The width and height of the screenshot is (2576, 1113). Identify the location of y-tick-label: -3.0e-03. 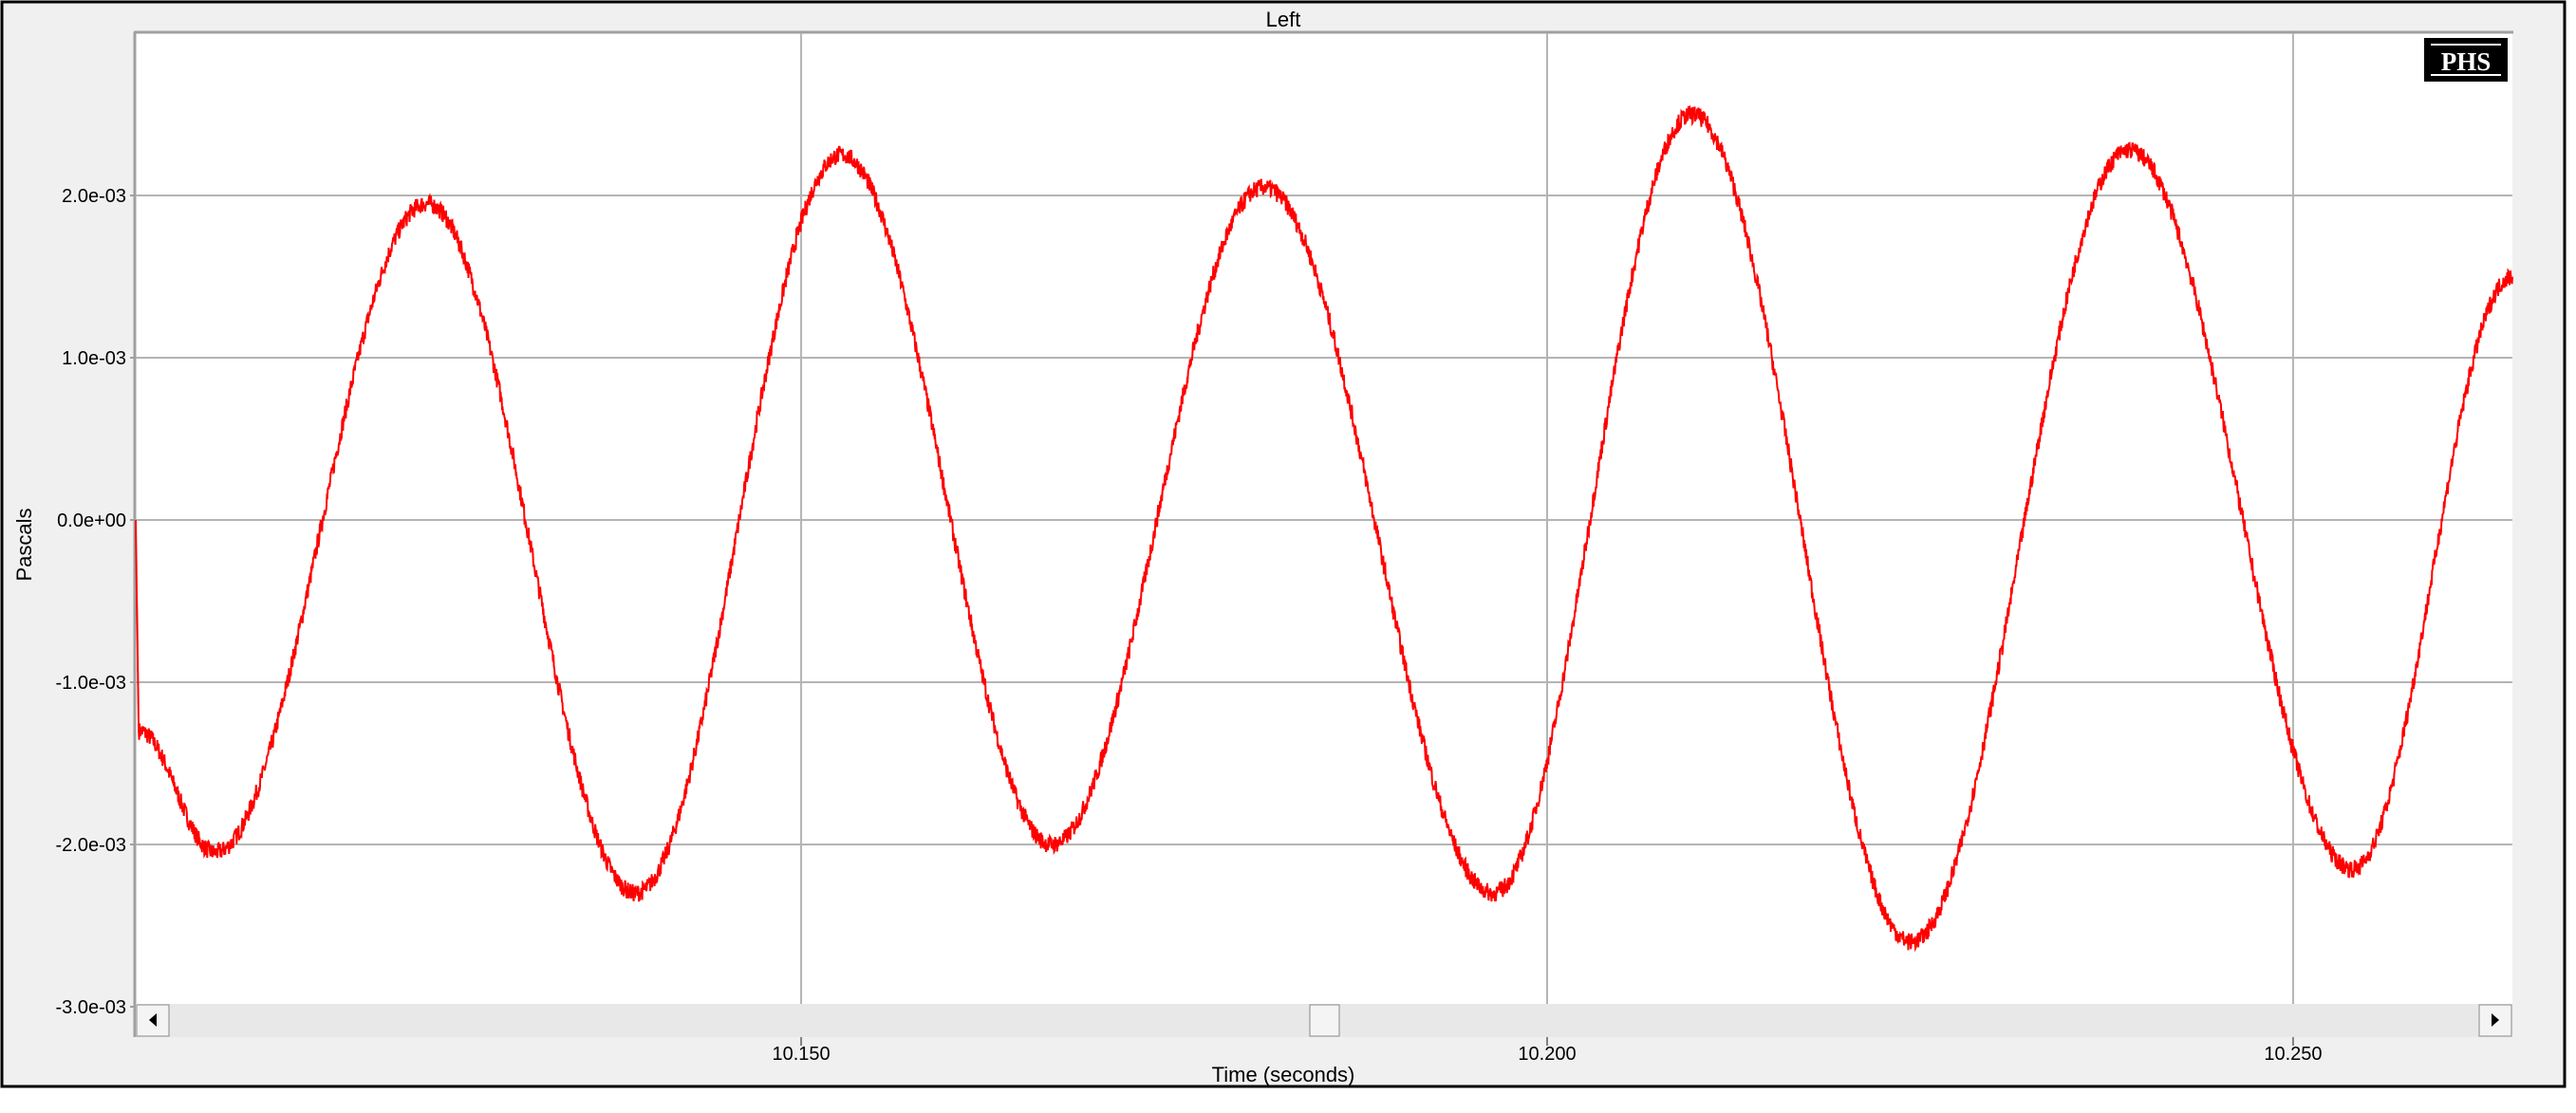
(92, 1008).